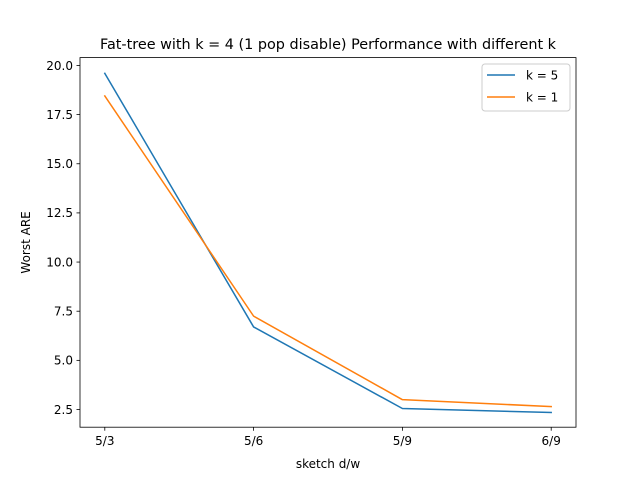  What do you see at coordinates (551, 441) in the screenshot?
I see `x-tick-label: 6/9` at bounding box center [551, 441].